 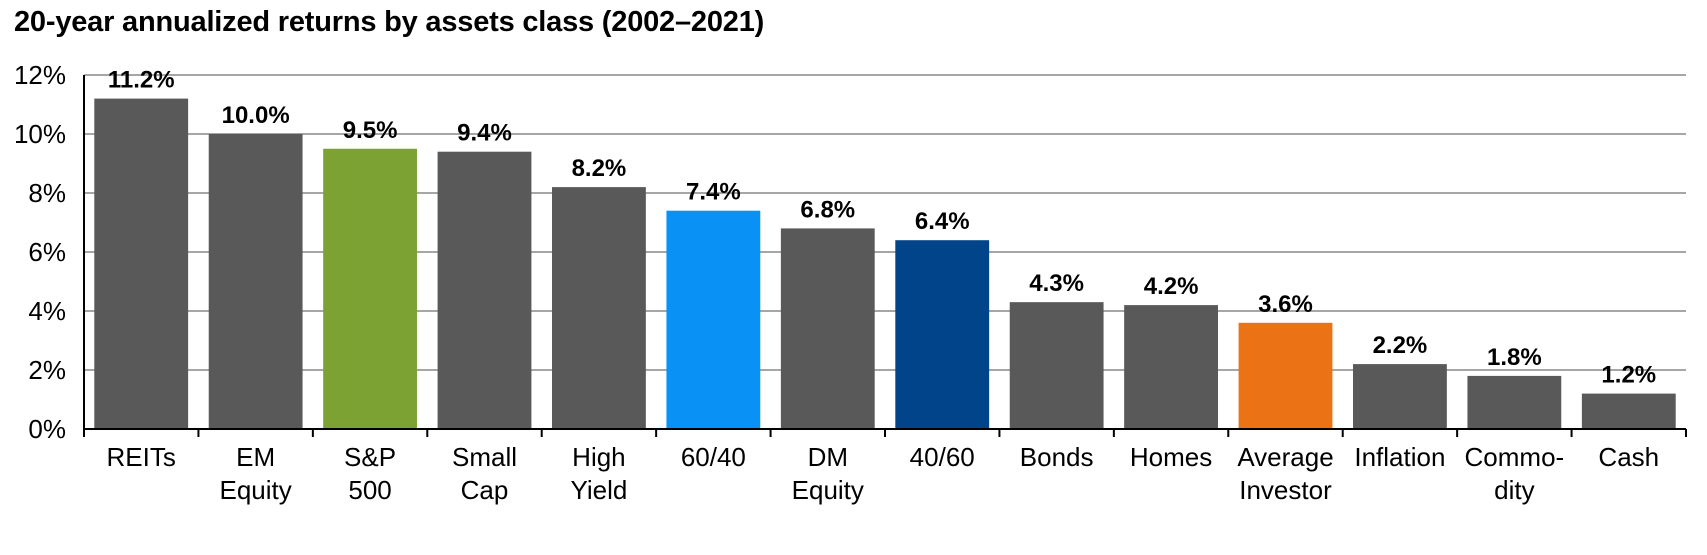 What do you see at coordinates (370, 473) in the screenshot?
I see `x-tick-label: S&P 500` at bounding box center [370, 473].